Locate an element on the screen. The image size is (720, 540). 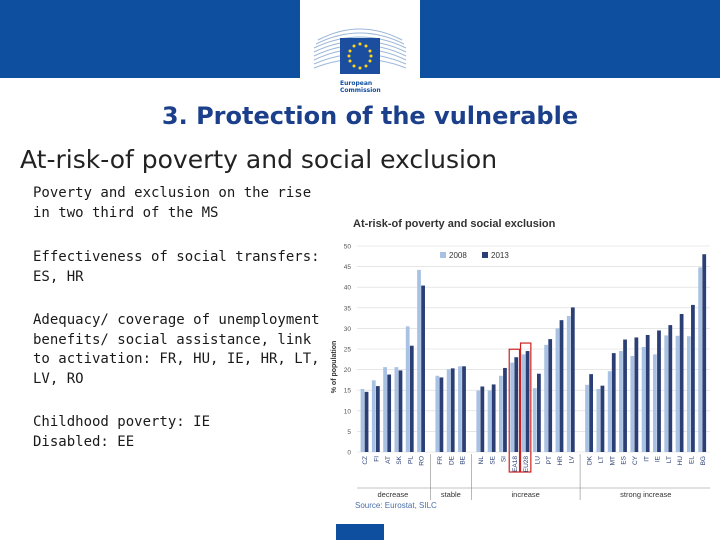
x-tick-label: PL is located at coordinates (410, 460).